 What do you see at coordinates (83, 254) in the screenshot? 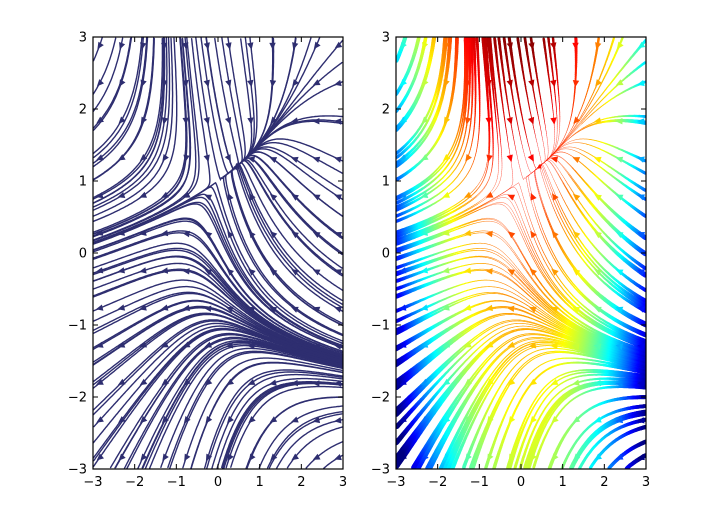
I see `y-tick-label: 0` at bounding box center [83, 254].